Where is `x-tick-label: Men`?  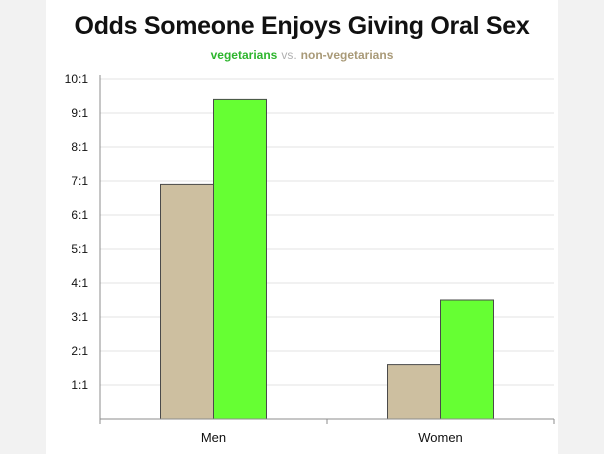 x-tick-label: Men is located at coordinates (213, 437).